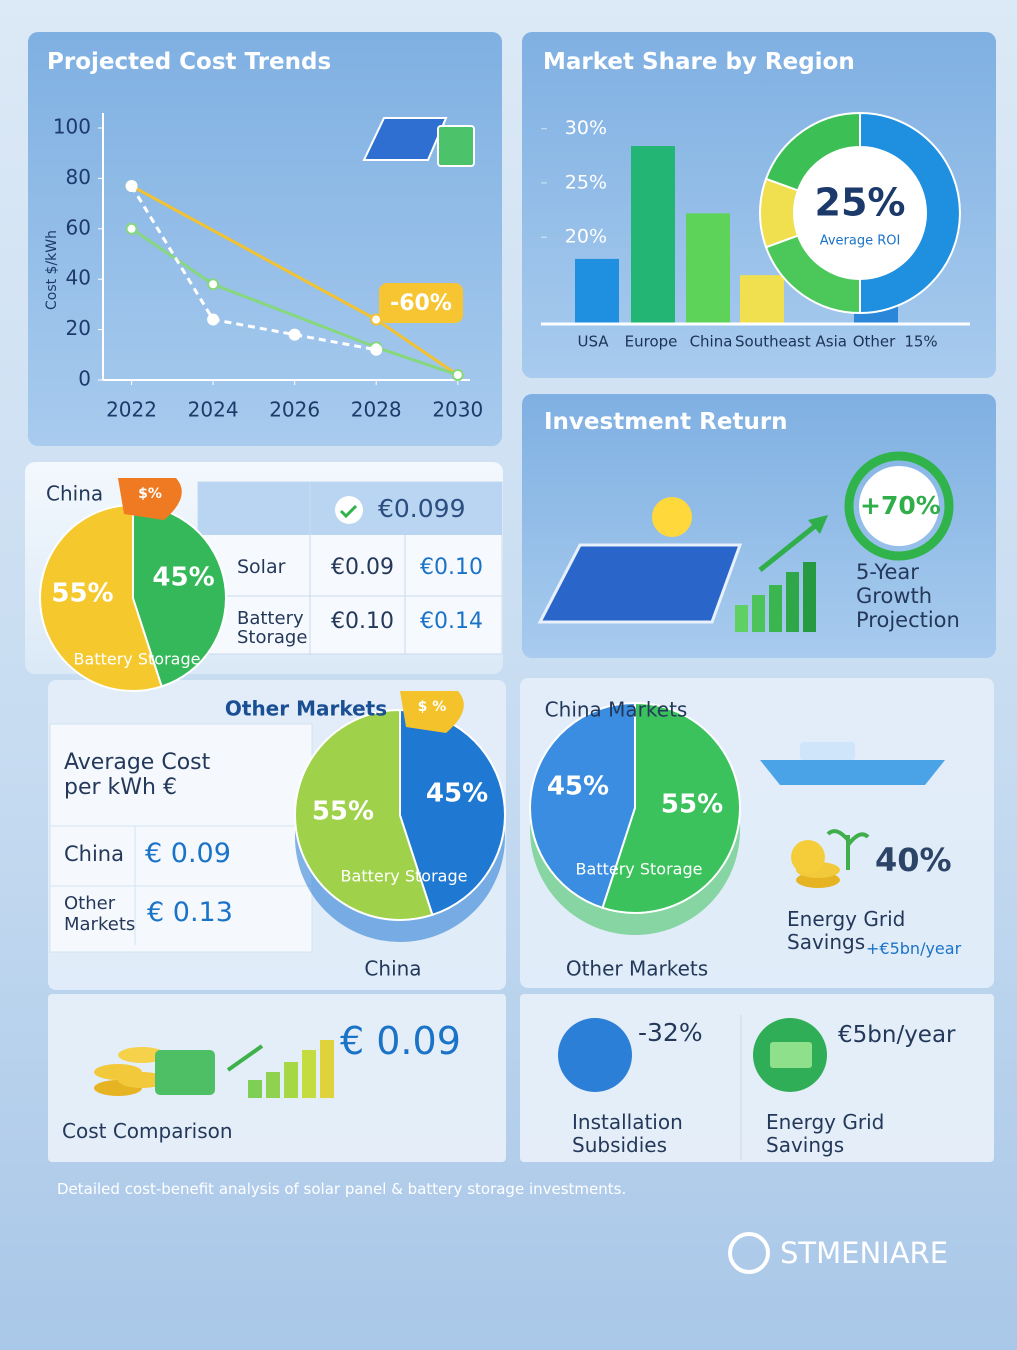  What do you see at coordinates (586, 237) in the screenshot?
I see `y-tick-label: 20%` at bounding box center [586, 237].